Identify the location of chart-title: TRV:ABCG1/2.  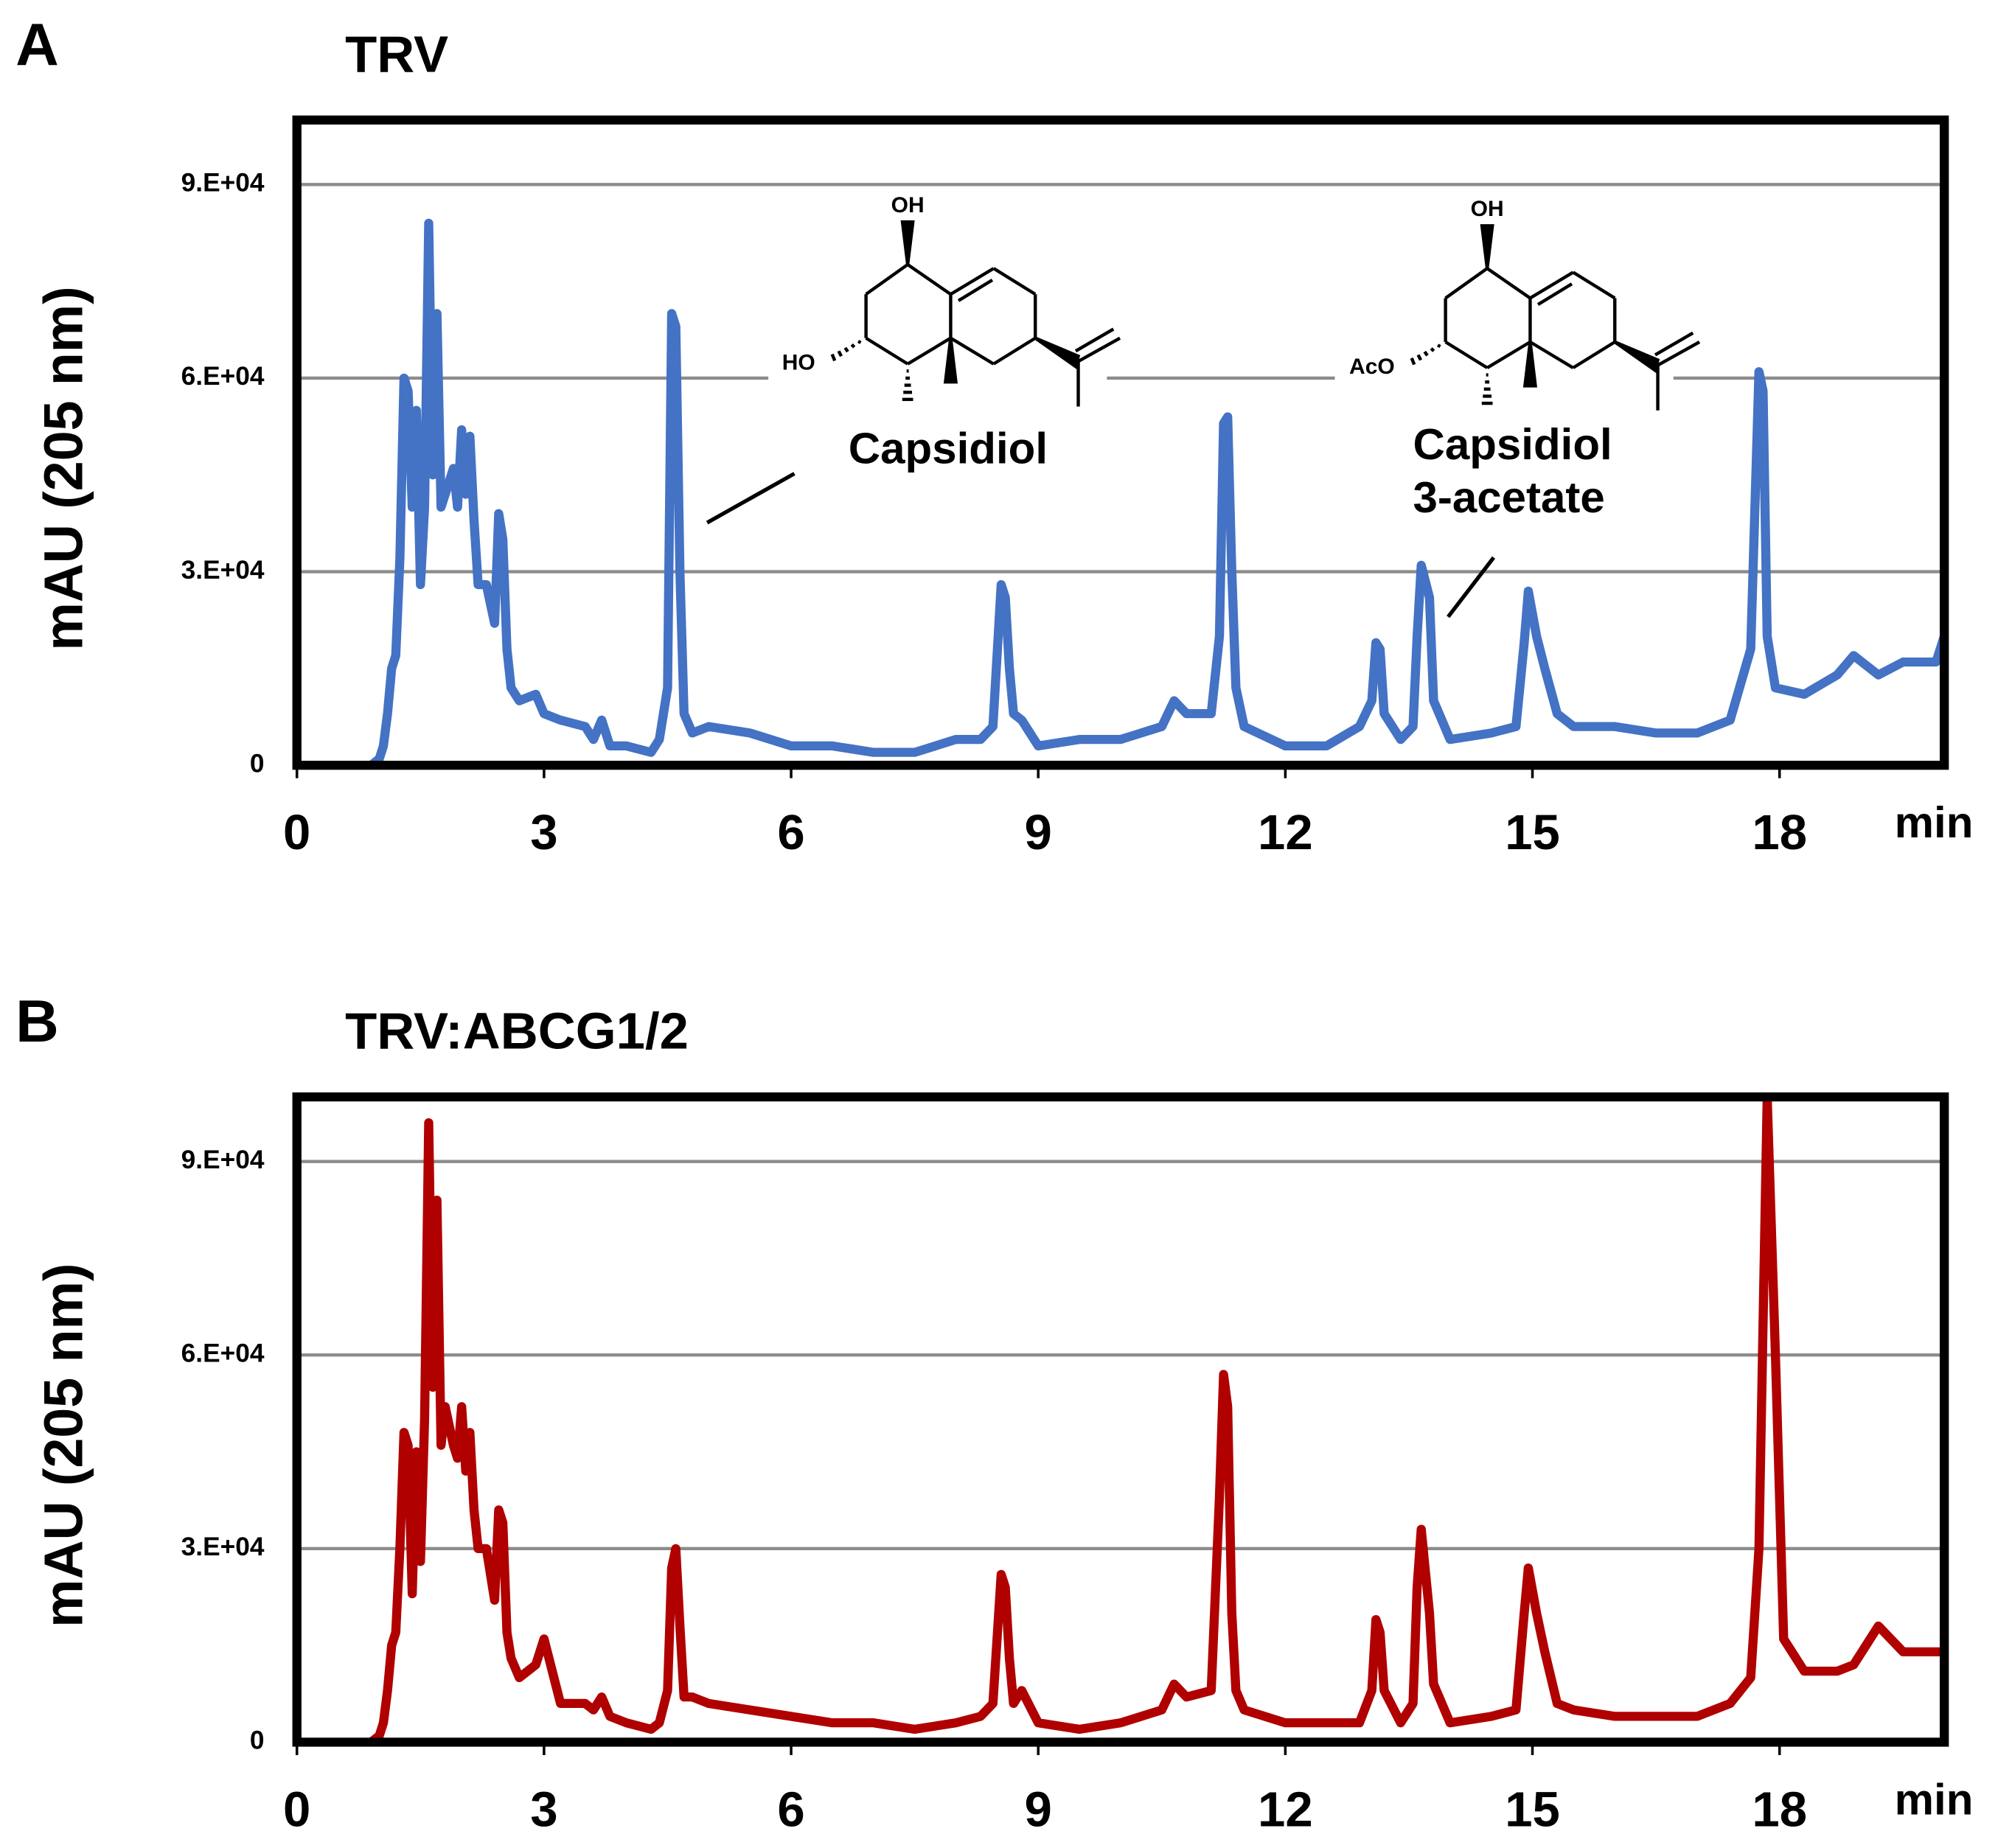
(517, 1031).